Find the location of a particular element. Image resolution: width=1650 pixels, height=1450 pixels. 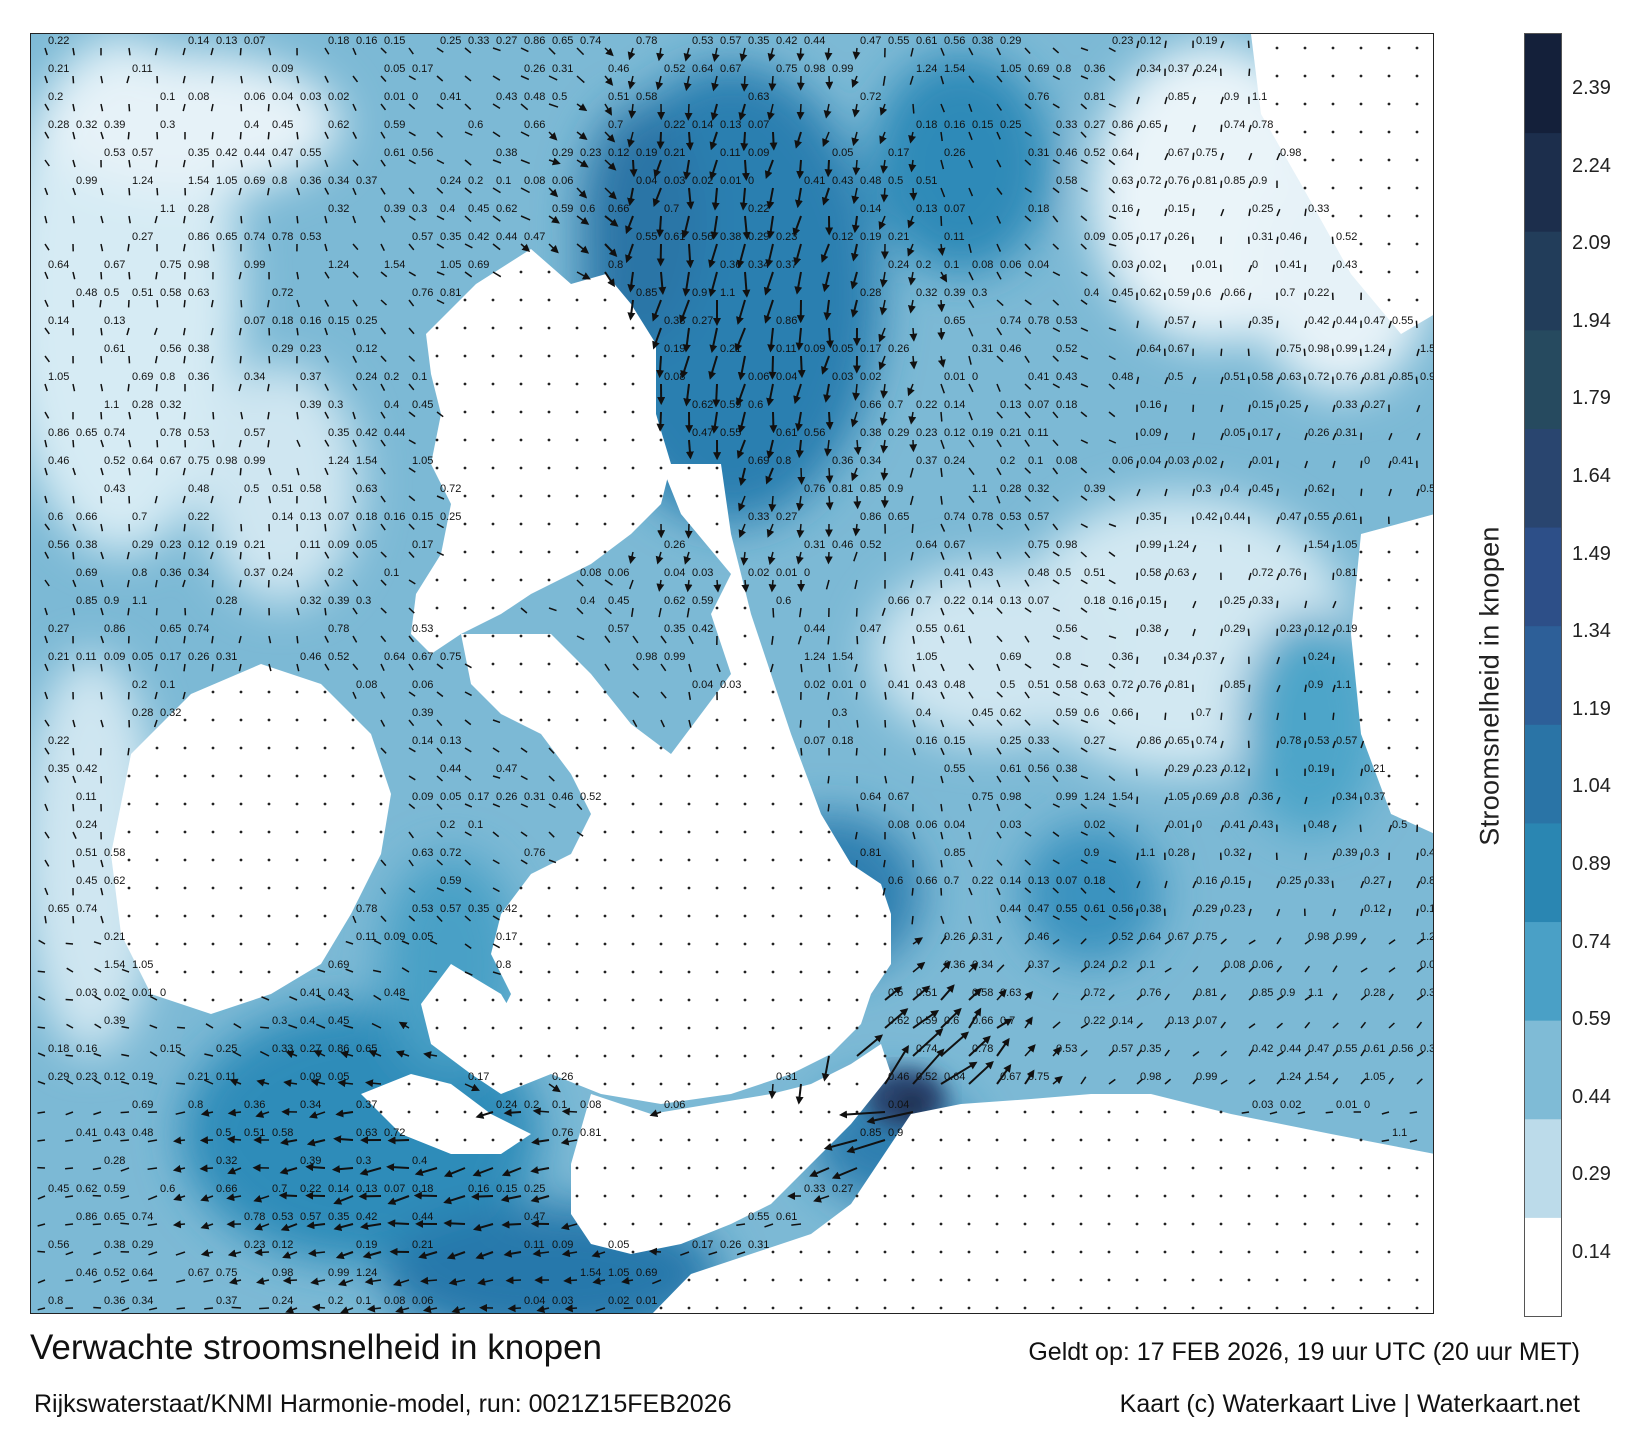

speed-label: 0.48 is located at coordinates (394, 993).